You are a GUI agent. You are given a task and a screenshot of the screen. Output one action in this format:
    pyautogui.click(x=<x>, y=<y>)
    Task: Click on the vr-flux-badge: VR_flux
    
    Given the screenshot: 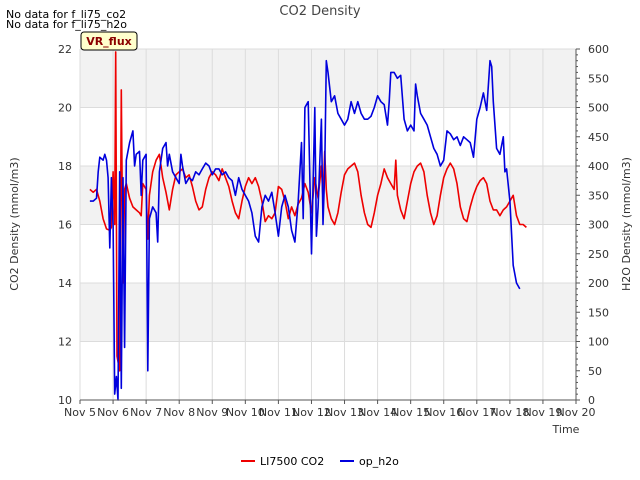 What is the action you would take?
    pyautogui.click(x=109, y=41)
    